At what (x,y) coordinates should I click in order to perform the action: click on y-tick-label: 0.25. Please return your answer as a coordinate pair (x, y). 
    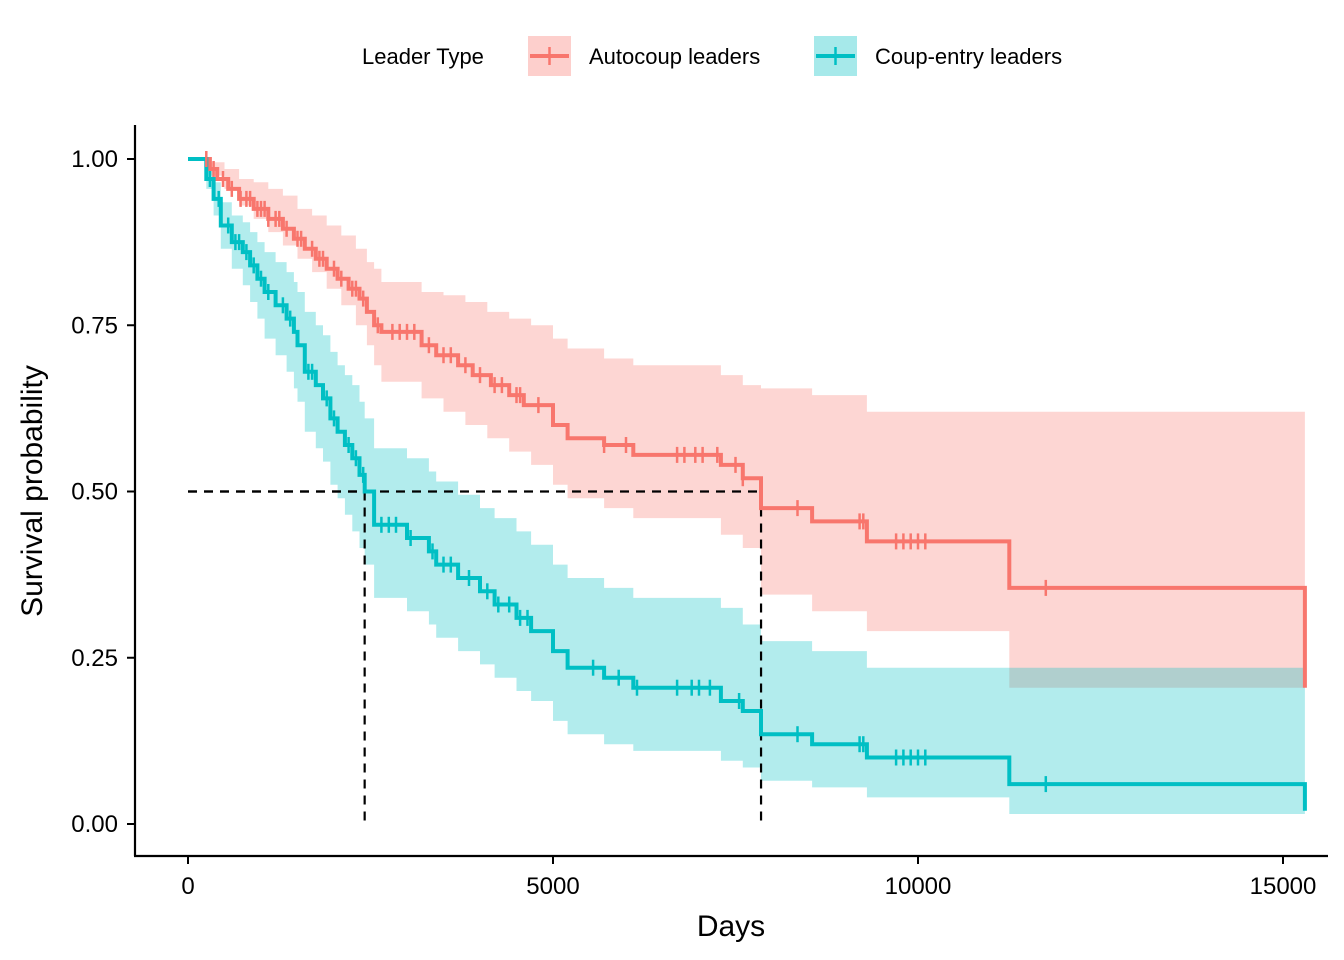
    Looking at the image, I should click on (94, 658).